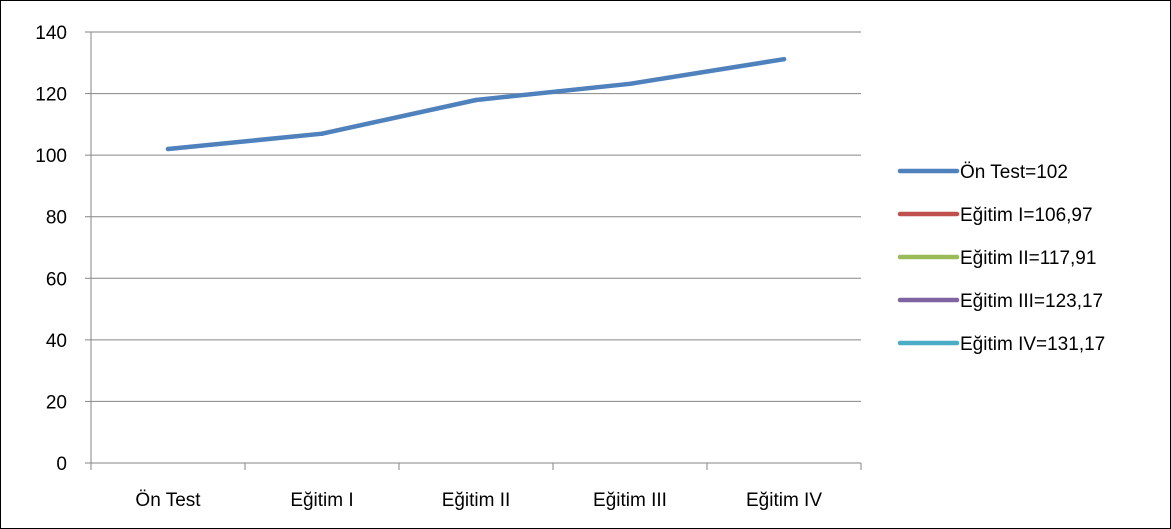  I want to click on y-tick-label: 20, so click(56, 402).